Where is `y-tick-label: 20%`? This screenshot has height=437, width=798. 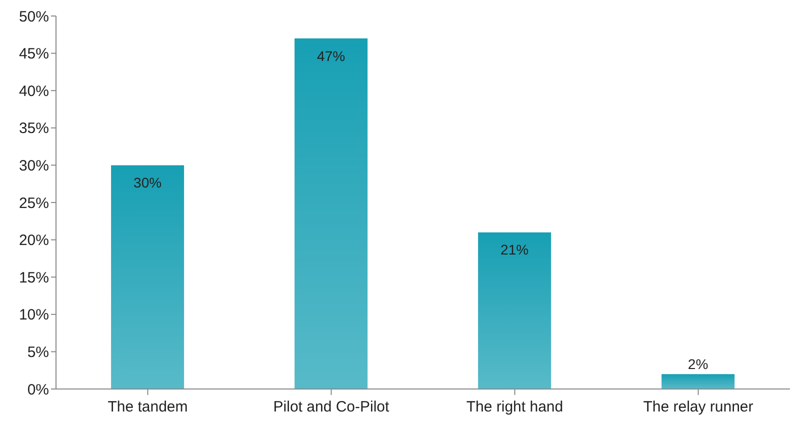 y-tick-label: 20% is located at coordinates (33, 241).